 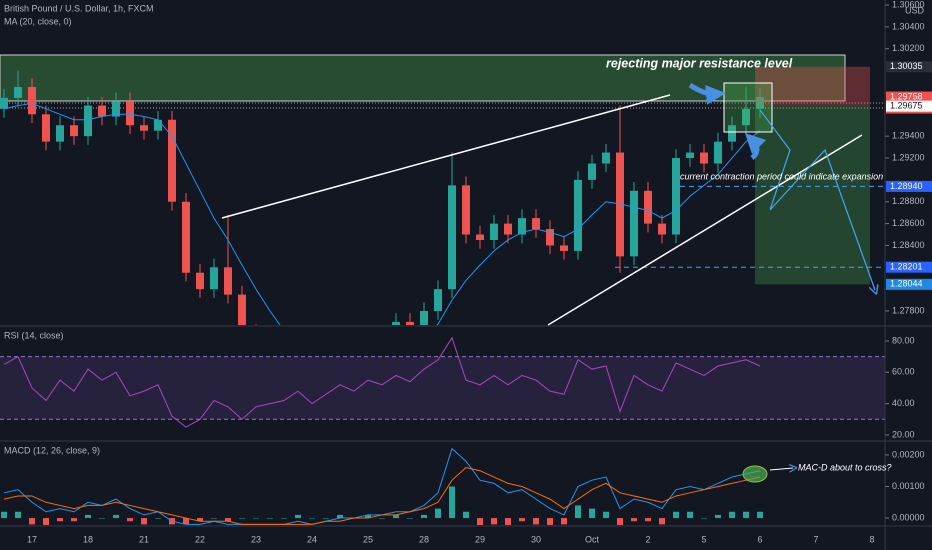 What do you see at coordinates (446, 156) in the screenshot?
I see `trend-line` at bounding box center [446, 156].